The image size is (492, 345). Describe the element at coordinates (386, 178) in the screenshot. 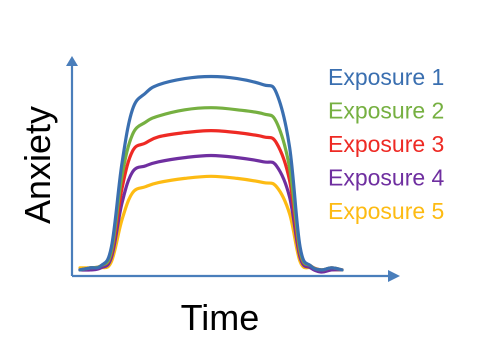

I see `legend-item-exposure-4: Exposure 4` at that location.